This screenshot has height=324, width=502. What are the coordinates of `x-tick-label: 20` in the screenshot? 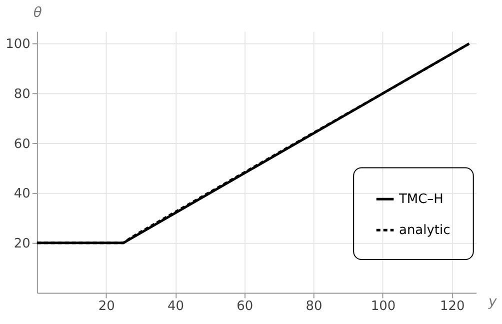 It's located at (106, 306).